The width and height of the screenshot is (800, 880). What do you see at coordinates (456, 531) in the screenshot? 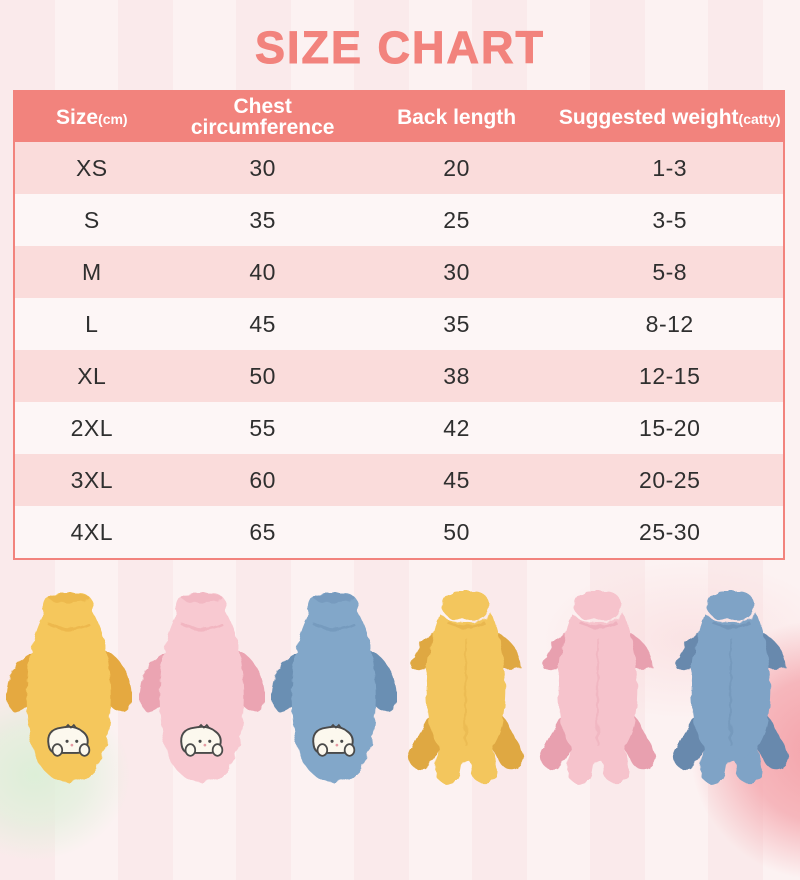
I see `back-cell: 50` at bounding box center [456, 531].